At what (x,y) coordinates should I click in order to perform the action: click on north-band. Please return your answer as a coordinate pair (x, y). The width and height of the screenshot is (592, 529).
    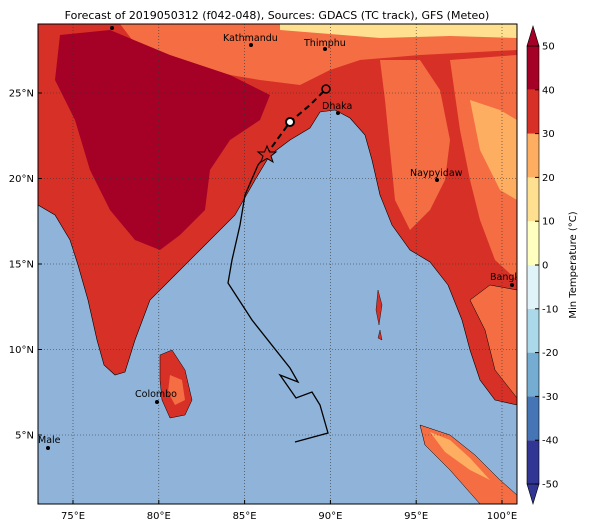
    Looking at the image, I should click on (277, 54).